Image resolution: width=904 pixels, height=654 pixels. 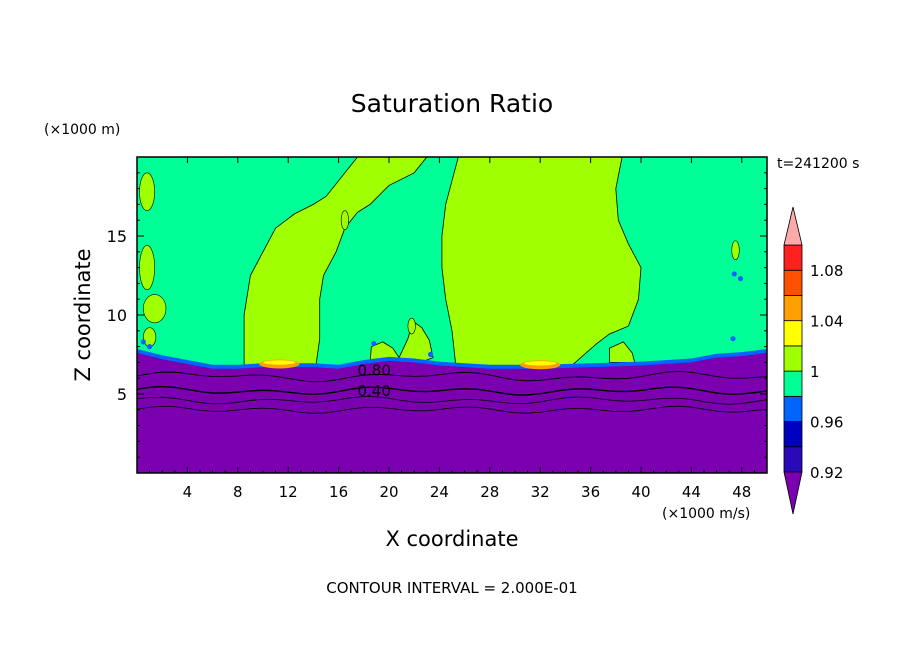 What do you see at coordinates (590, 492) in the screenshot?
I see `x-tick-label: 36` at bounding box center [590, 492].